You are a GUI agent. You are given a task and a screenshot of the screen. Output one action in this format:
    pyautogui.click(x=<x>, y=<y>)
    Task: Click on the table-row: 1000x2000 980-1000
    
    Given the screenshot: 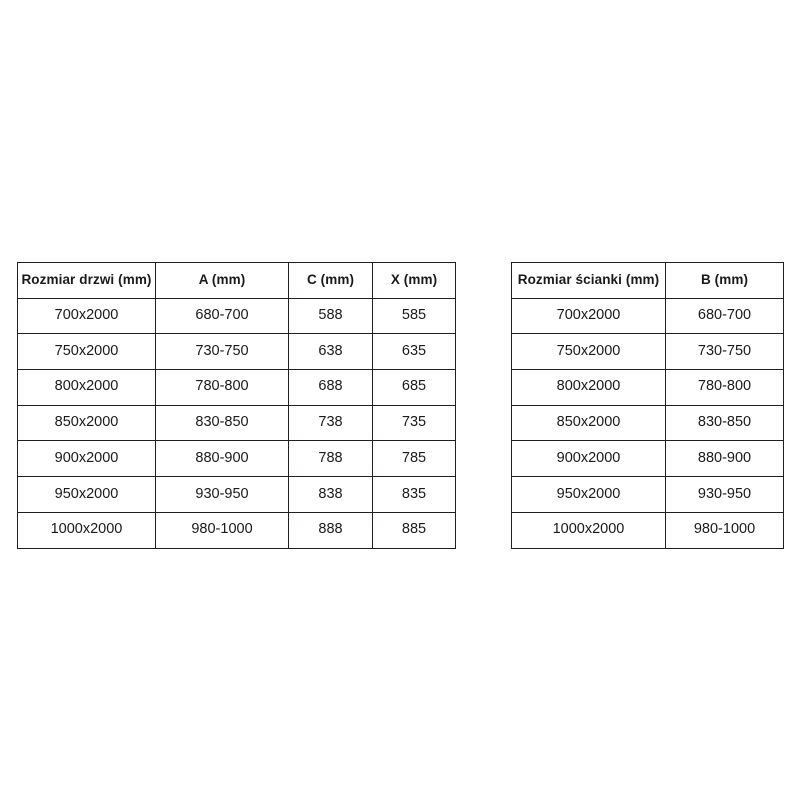 What is the action you would take?
    pyautogui.click(x=647, y=530)
    